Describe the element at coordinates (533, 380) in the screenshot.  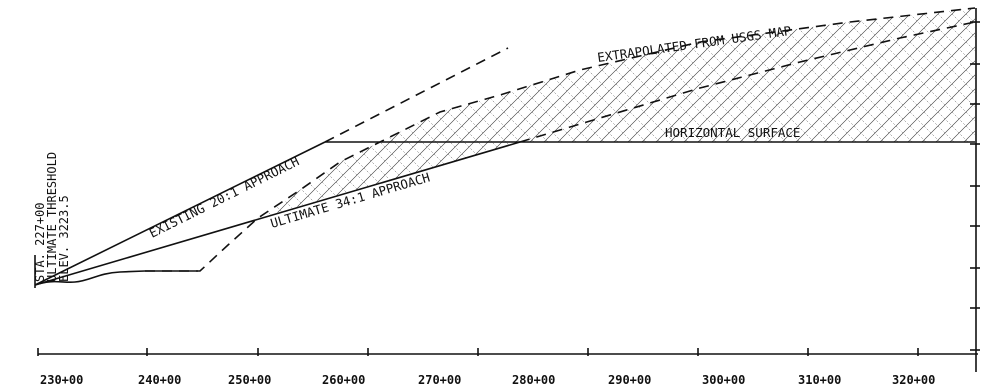
I see `station-tick-label: 280+00` at that location.